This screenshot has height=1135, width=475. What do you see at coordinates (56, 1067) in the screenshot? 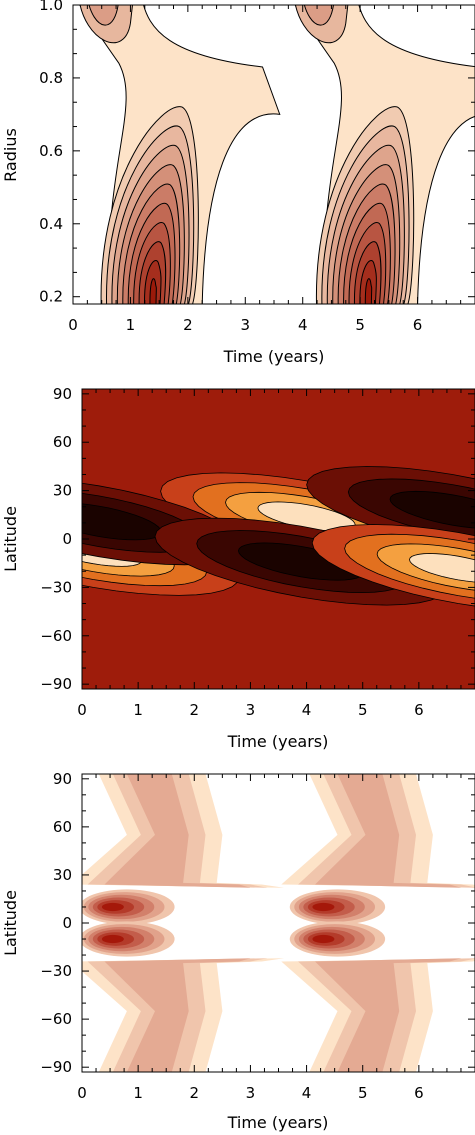
I see `panel-latitude-2-y-tick-label: −90` at bounding box center [56, 1067].